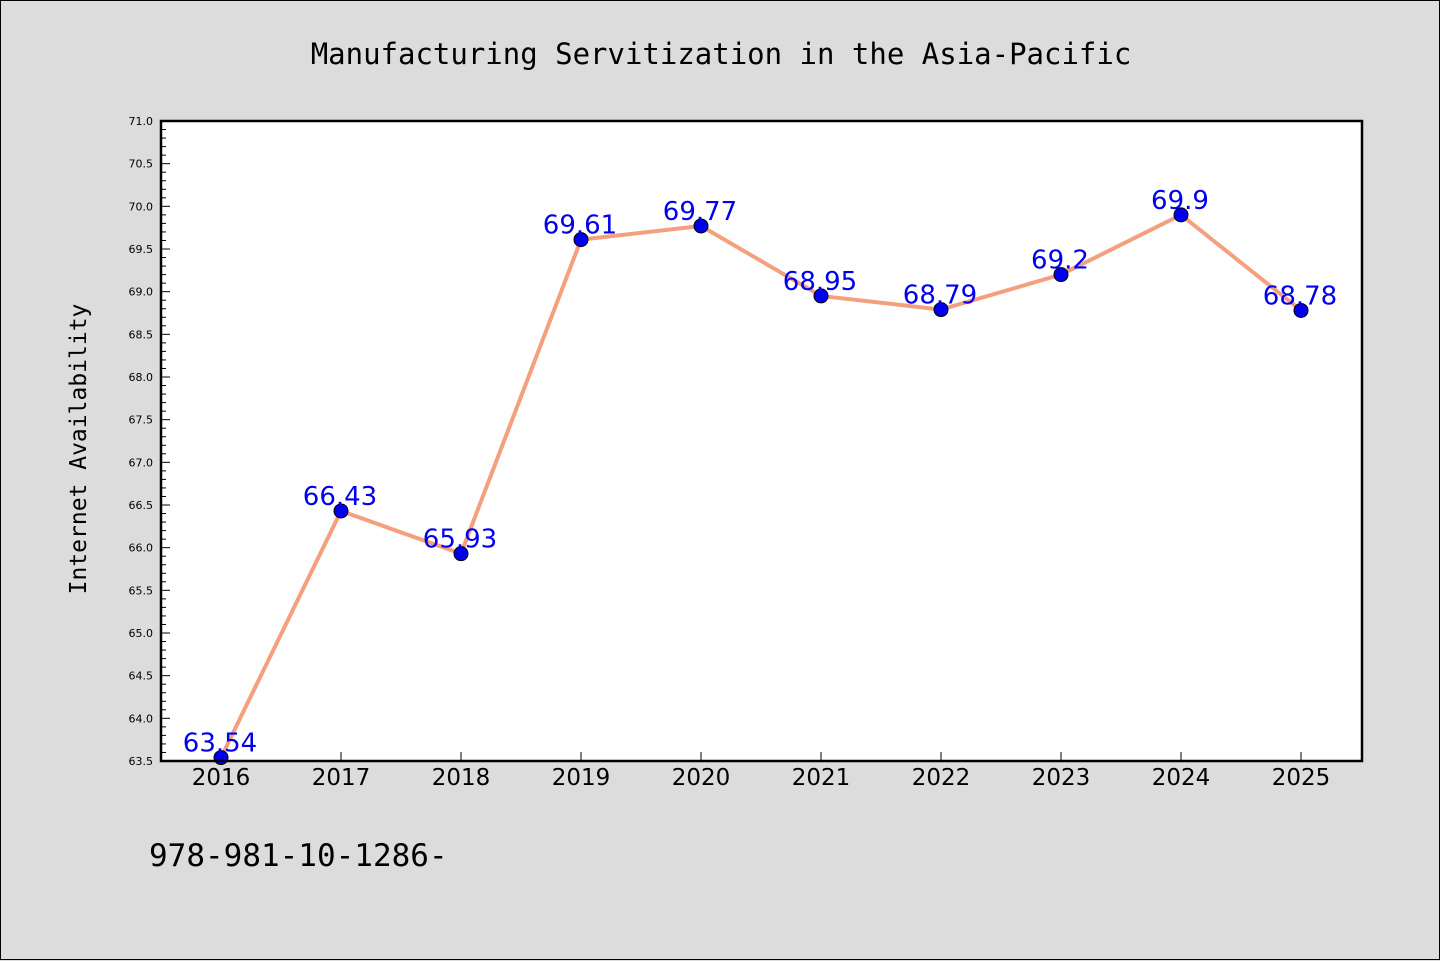 The width and height of the screenshot is (1440, 961). What do you see at coordinates (141, 377) in the screenshot?
I see `y-tick-label: 68.0` at bounding box center [141, 377].